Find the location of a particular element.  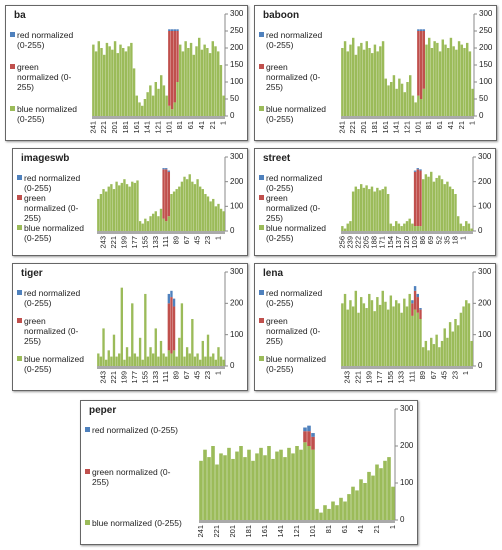

legend-item: blue normalized (0-255) is located at coordinates (52, 233).